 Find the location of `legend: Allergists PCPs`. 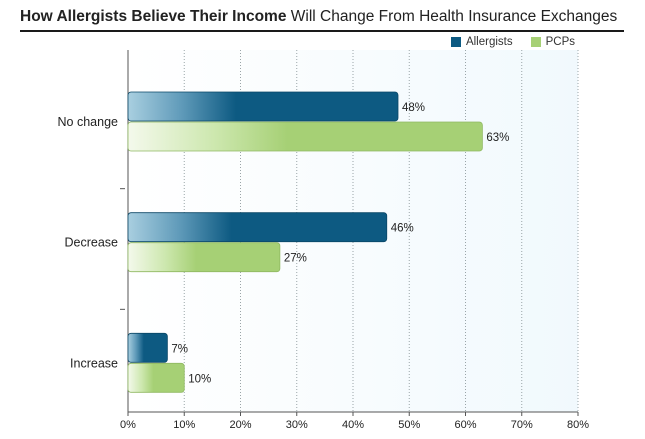

legend: Allergists PCPs is located at coordinates (504, 42).